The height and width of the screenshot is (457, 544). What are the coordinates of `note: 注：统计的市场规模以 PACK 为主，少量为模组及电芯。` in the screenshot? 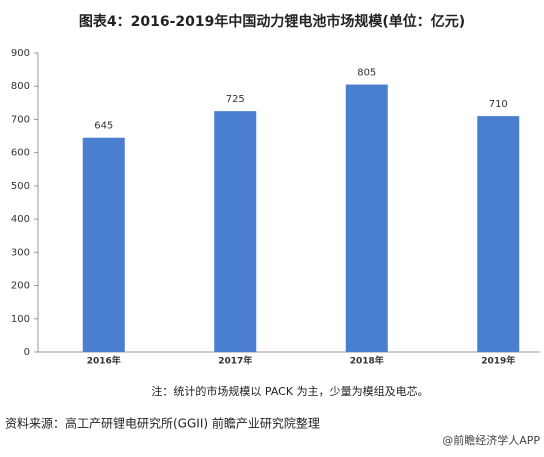 It's located at (289, 391).